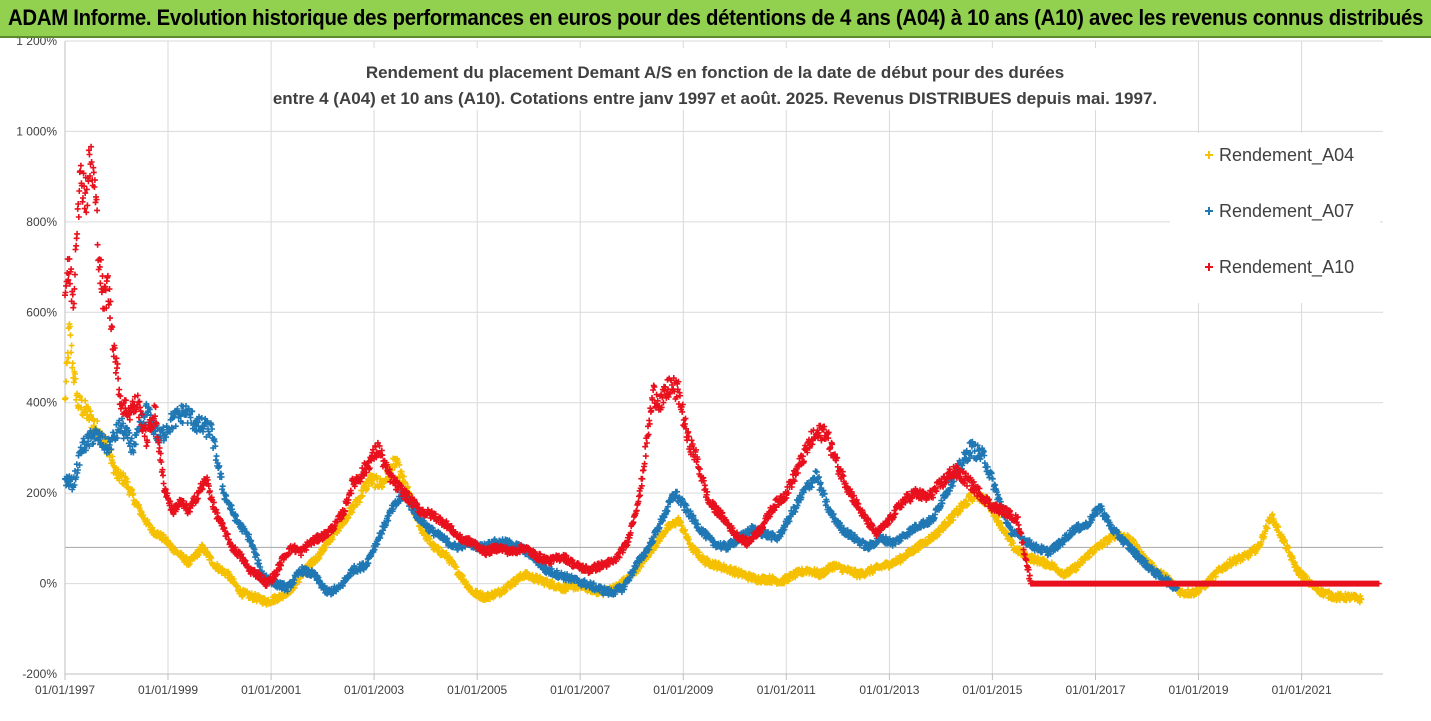 The height and width of the screenshot is (721, 1431). What do you see at coordinates (49, 584) in the screenshot?
I see `y-tick-label: 0%` at bounding box center [49, 584].